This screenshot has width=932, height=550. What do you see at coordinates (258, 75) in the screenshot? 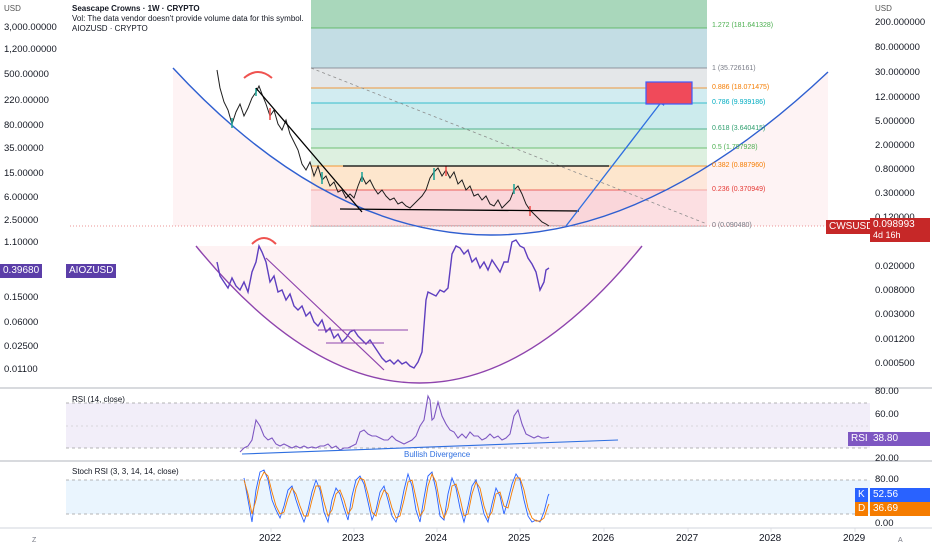
I see `top-arc-main` at bounding box center [258, 75].